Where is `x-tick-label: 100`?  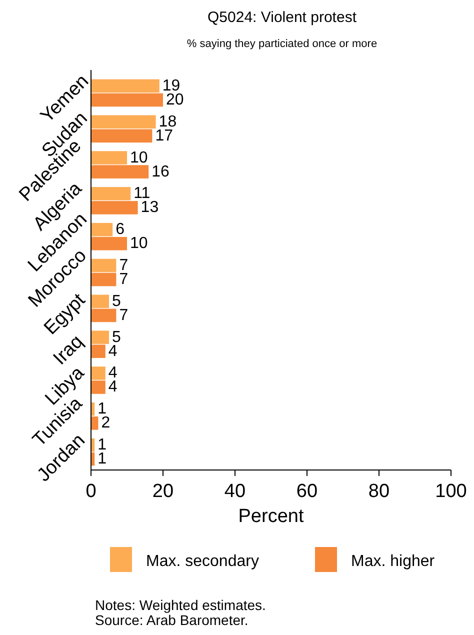 x-tick-label: 100 is located at coordinates (451, 491).